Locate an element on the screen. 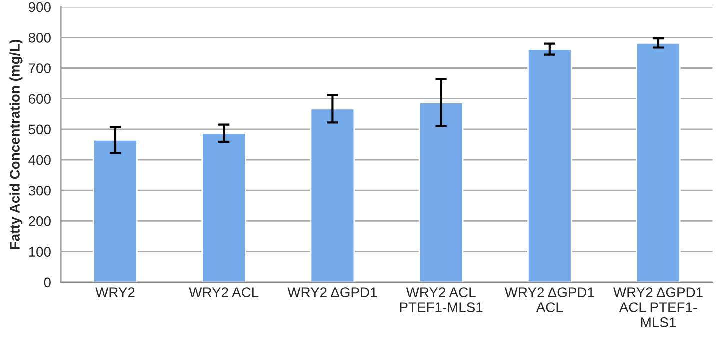 The image size is (720, 353). y-axis-title: Fatty Acid Concentration (mg/L) is located at coordinates (16, 145).